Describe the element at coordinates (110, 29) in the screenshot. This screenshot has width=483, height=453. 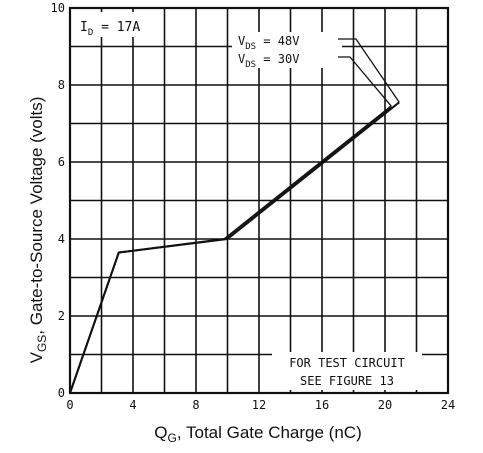
I see `drain-current-label: ID = 17A` at that location.